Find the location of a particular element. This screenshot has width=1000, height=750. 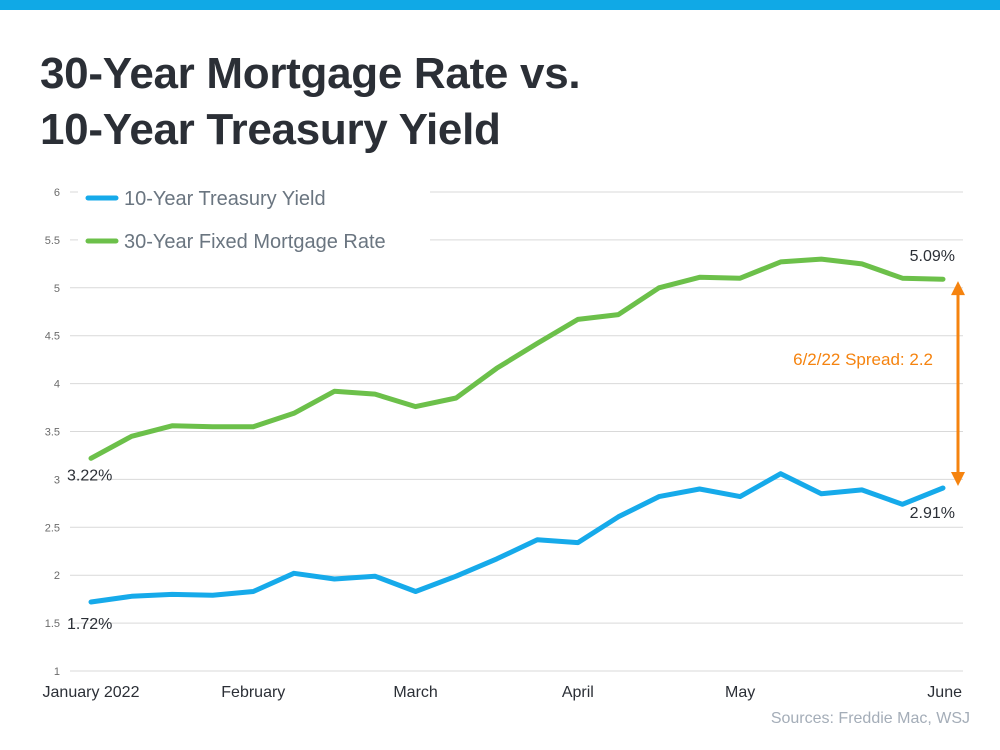

chart-title-line-1: 30-Year Mortgage Rate vs. is located at coordinates (310, 73).